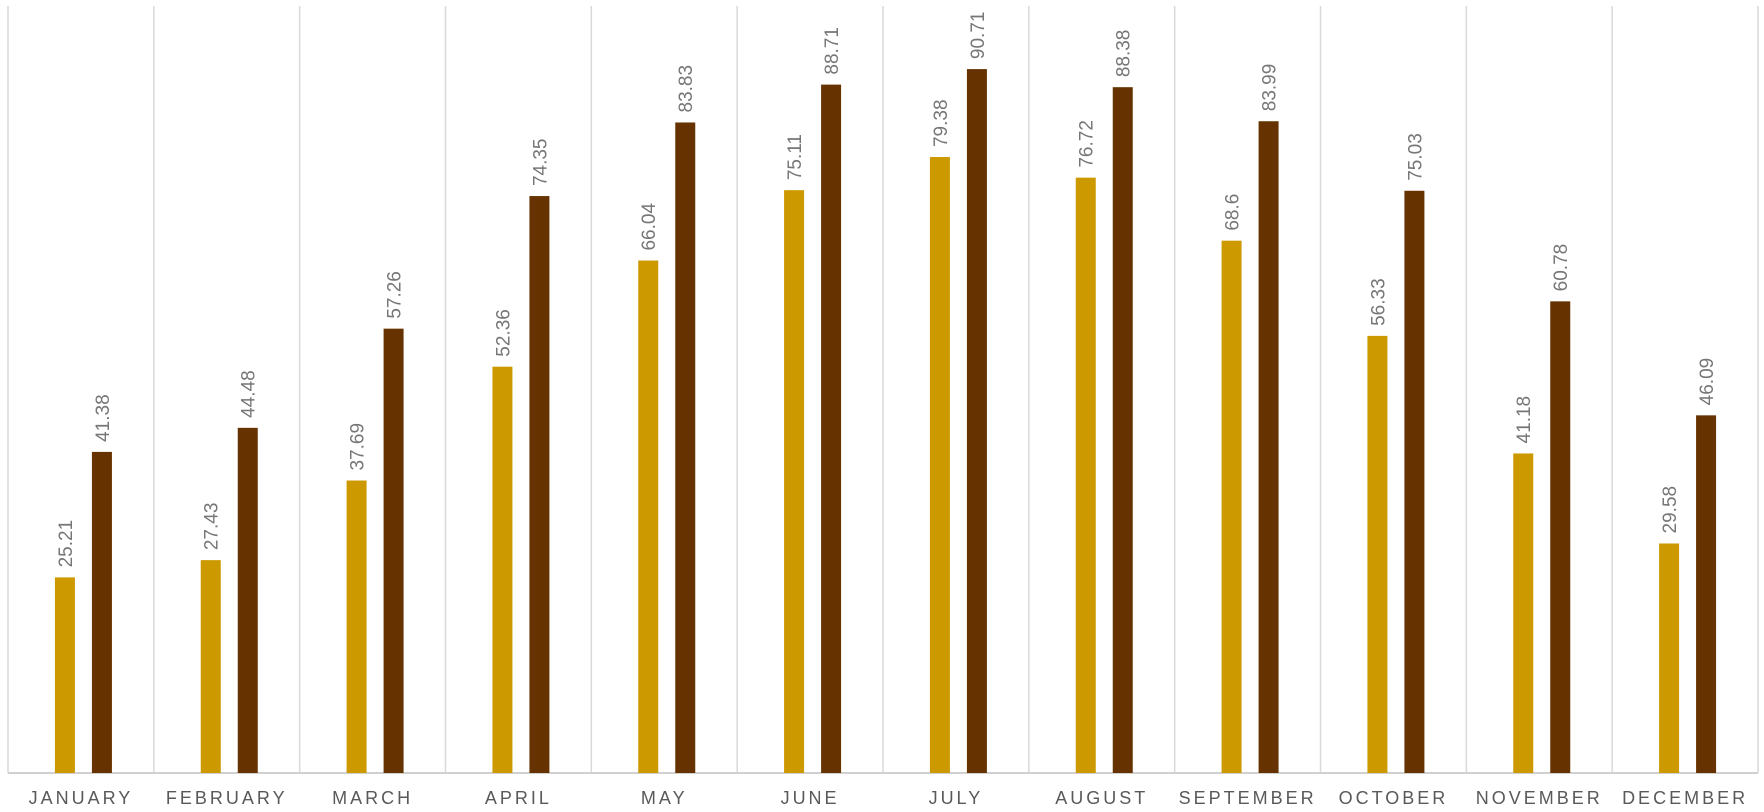  What do you see at coordinates (1707, 382) in the screenshot?
I see `data-label: 46.09` at bounding box center [1707, 382].